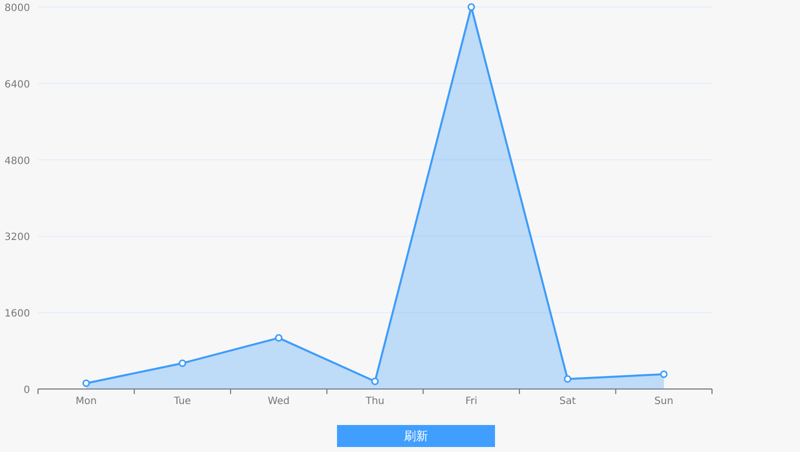 This screenshot has height=452, width=800. Describe the element at coordinates (17, 8) in the screenshot. I see `y-tick-label: 8000` at that location.